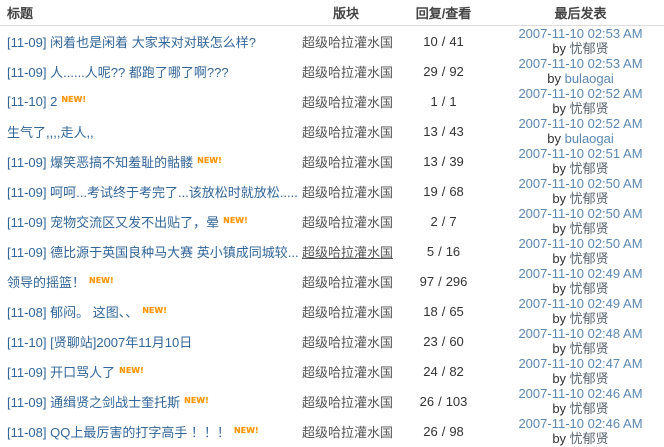  I want to click on last-post-date: 2007-11-10 02:50 AM, so click(580, 243).